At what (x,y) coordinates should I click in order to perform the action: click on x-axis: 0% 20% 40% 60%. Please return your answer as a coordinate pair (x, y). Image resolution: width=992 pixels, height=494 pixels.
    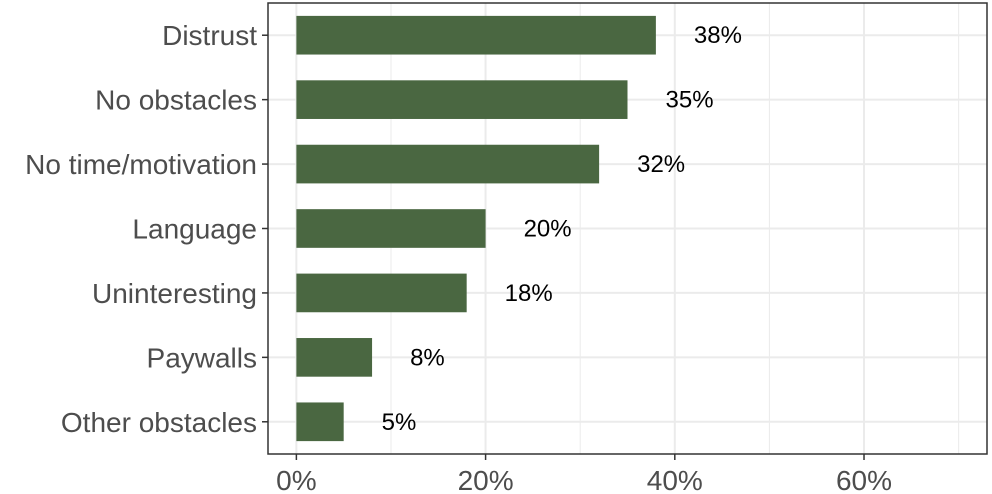
    Looking at the image, I should click on (584, 474).